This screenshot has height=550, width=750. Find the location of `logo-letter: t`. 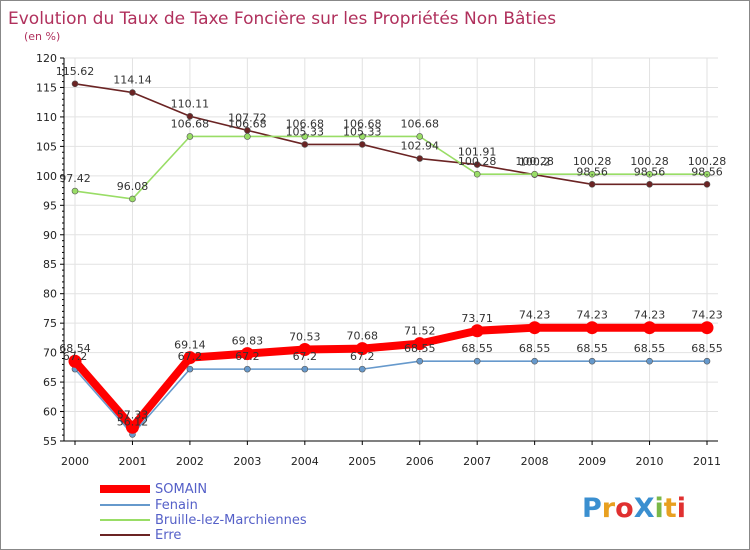

logo-letter: t is located at coordinates (670, 508).